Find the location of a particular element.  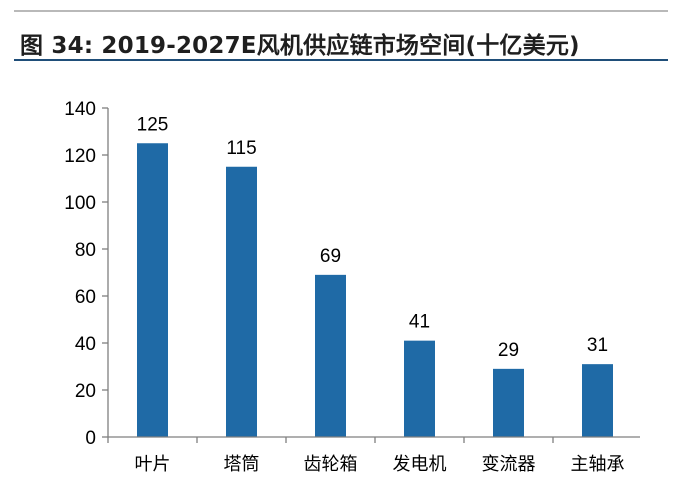

title-top-rule is located at coordinates (341, 11).